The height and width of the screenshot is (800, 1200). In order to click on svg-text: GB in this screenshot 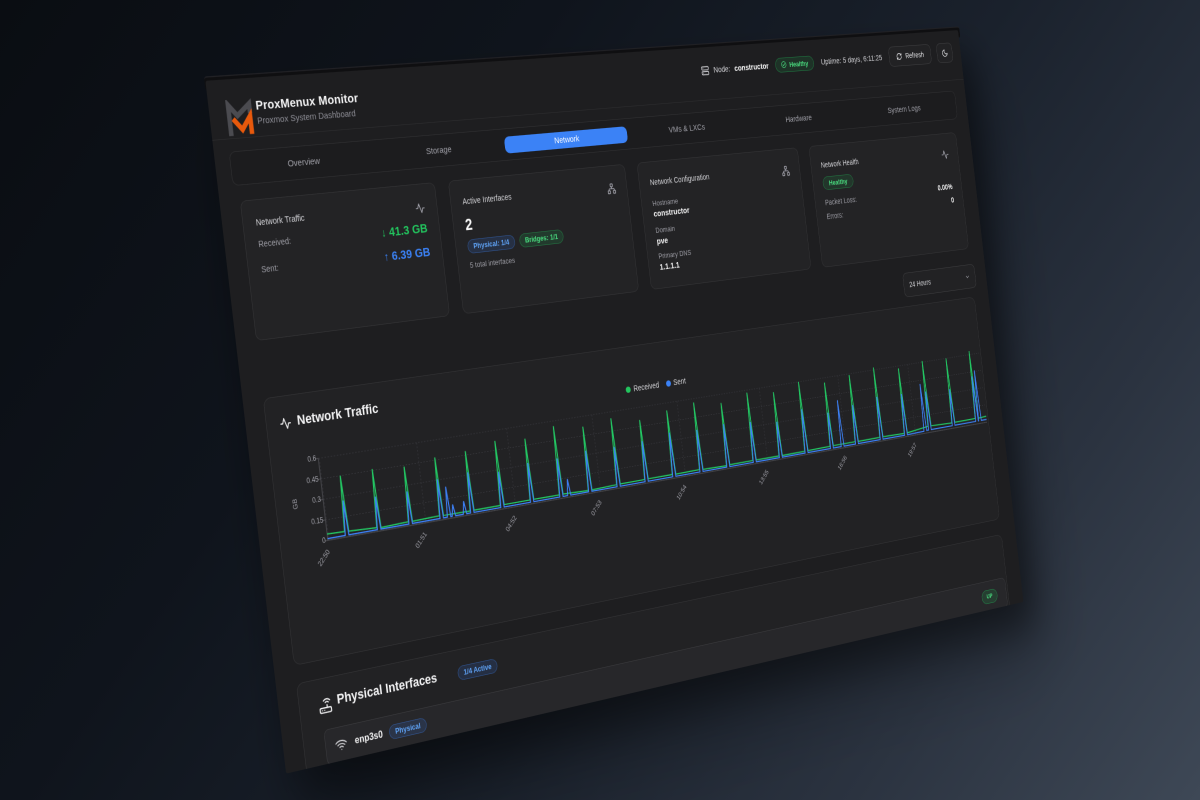, I will do `click(295, 504)`.